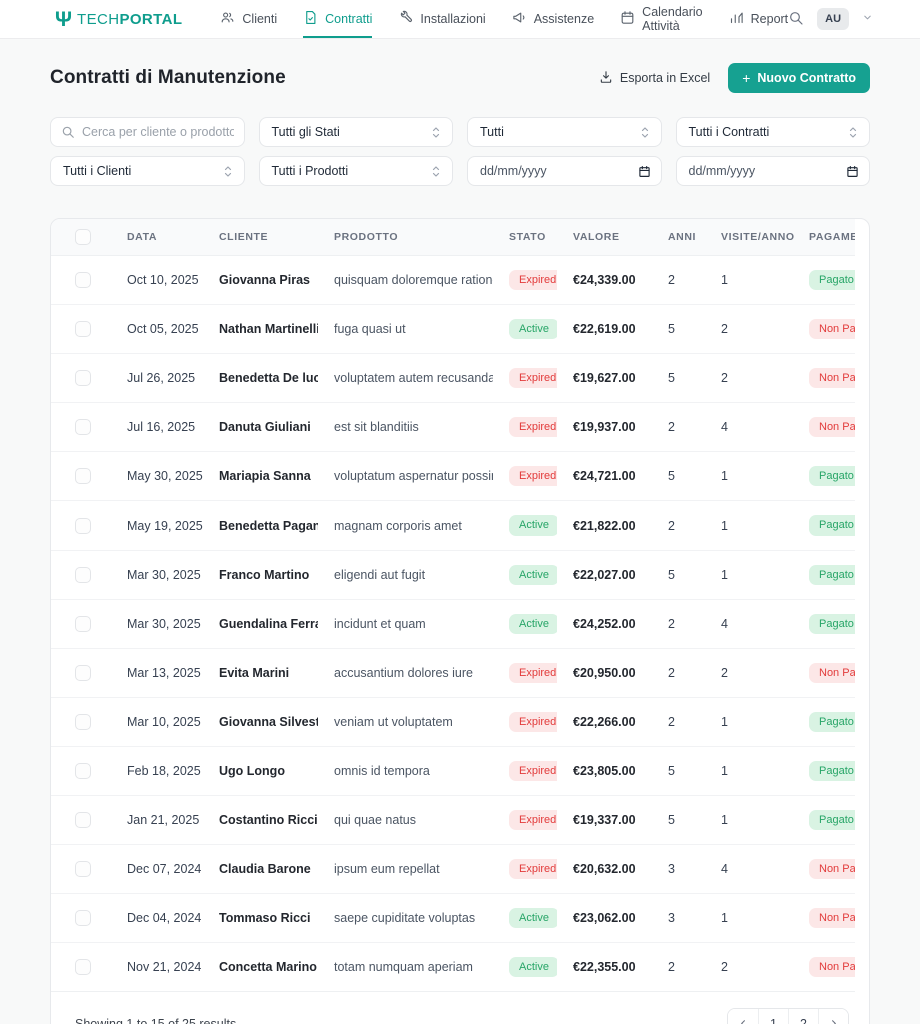 This screenshot has width=920, height=1024. Describe the element at coordinates (97, 171) in the screenshot. I see `clients-select-value: Tutti i Clienti` at that location.